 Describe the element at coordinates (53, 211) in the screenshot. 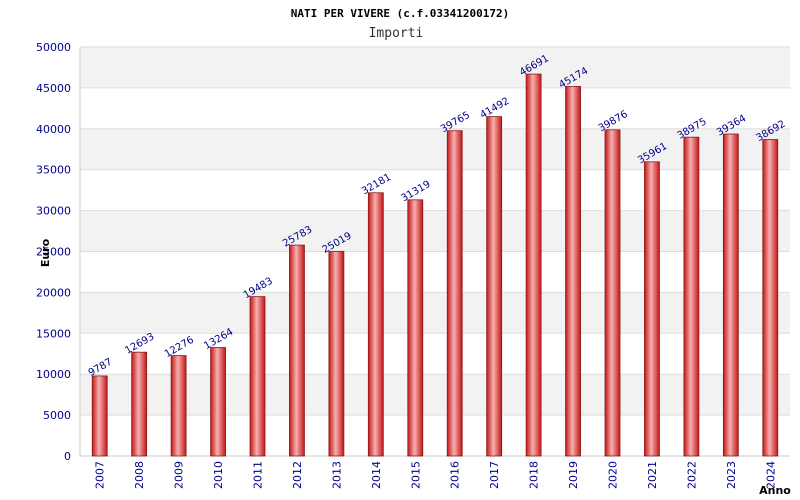

I see `y-tick-label: 30000` at that location.